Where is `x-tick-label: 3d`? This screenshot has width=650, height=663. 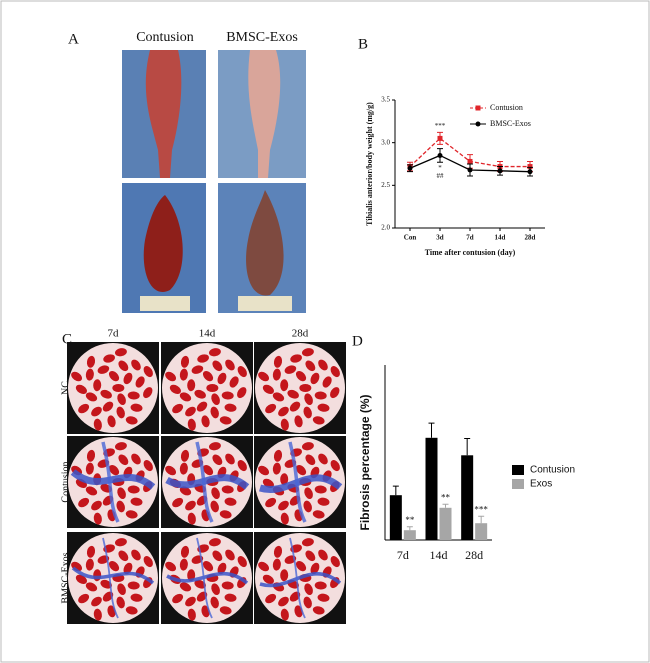
x-tick-label: 3d is located at coordinates (440, 238).